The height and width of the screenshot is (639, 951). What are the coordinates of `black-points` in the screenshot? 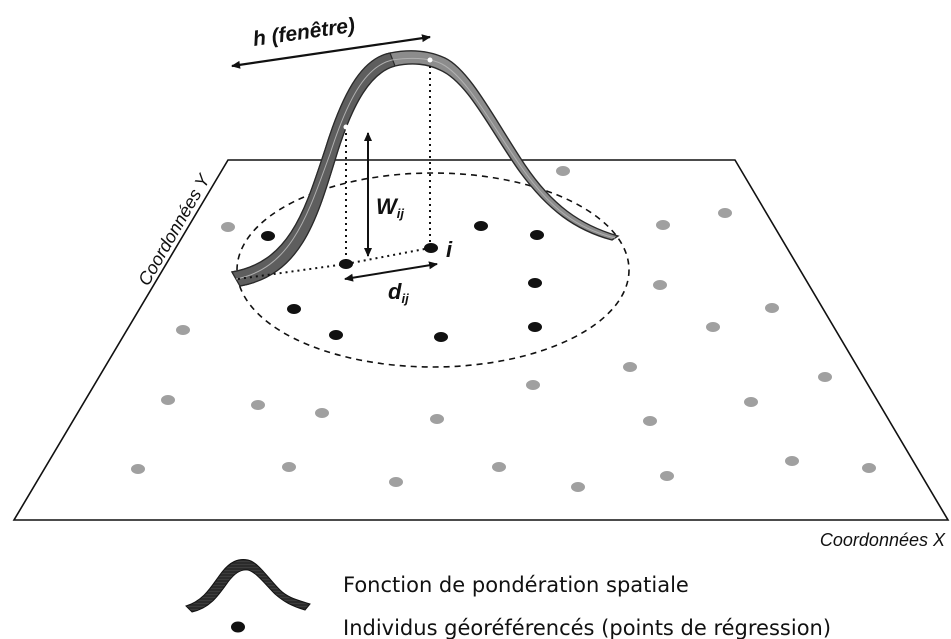 It's located at (402, 281).